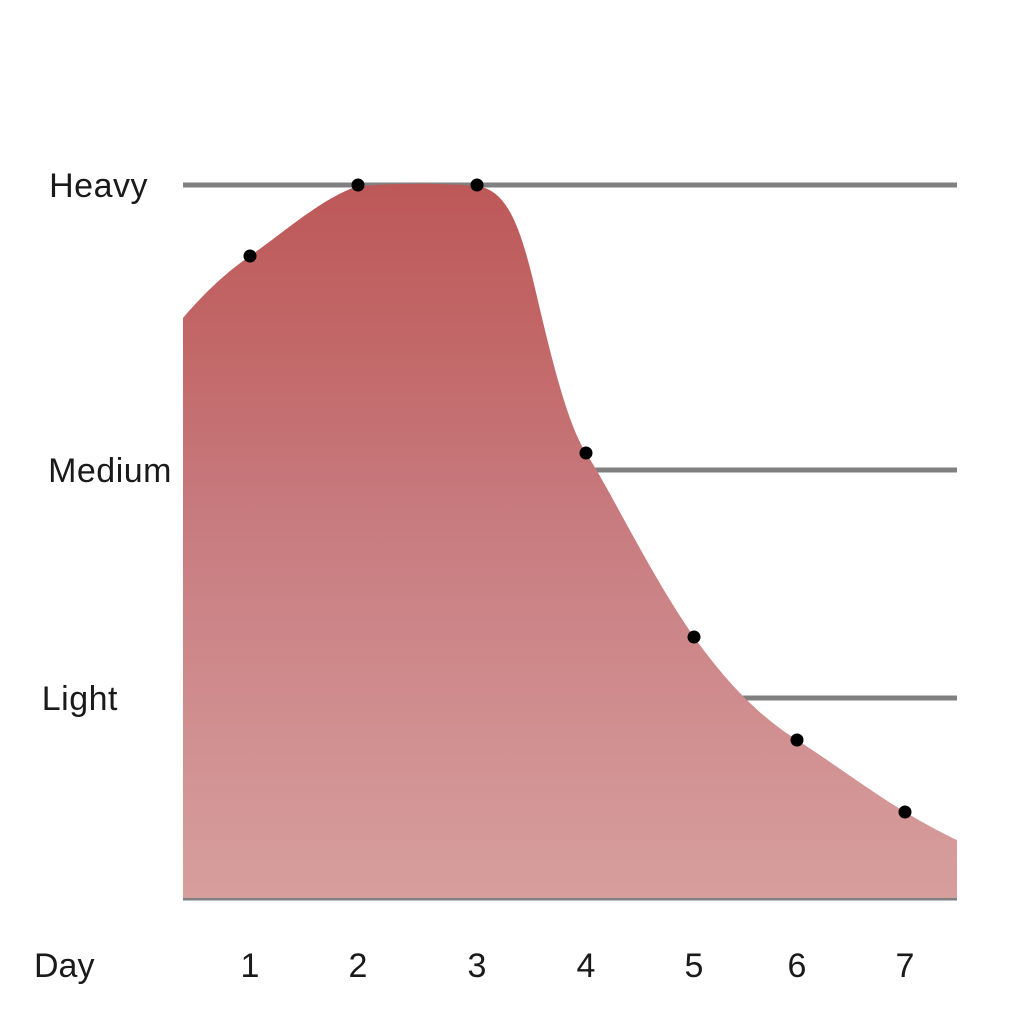 The width and height of the screenshot is (1024, 1024). What do you see at coordinates (250, 966) in the screenshot?
I see `x-tick-label-1: 1` at bounding box center [250, 966].